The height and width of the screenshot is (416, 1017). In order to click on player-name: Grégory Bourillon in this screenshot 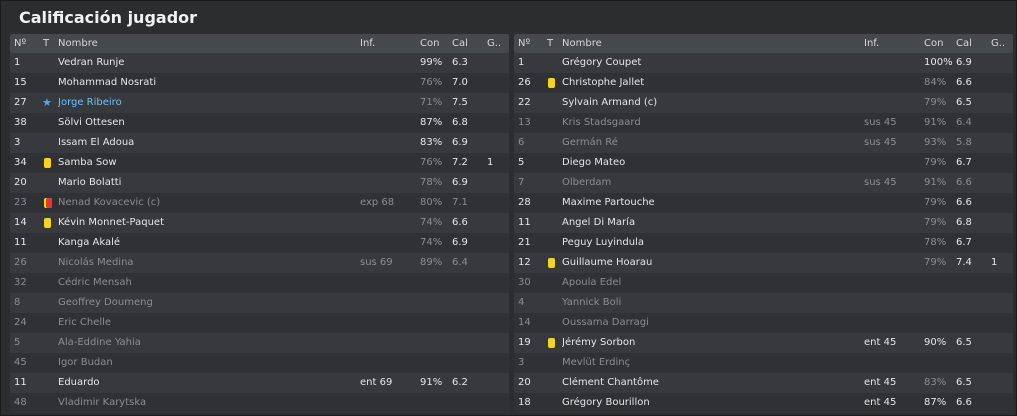, I will do `click(606, 402)`.